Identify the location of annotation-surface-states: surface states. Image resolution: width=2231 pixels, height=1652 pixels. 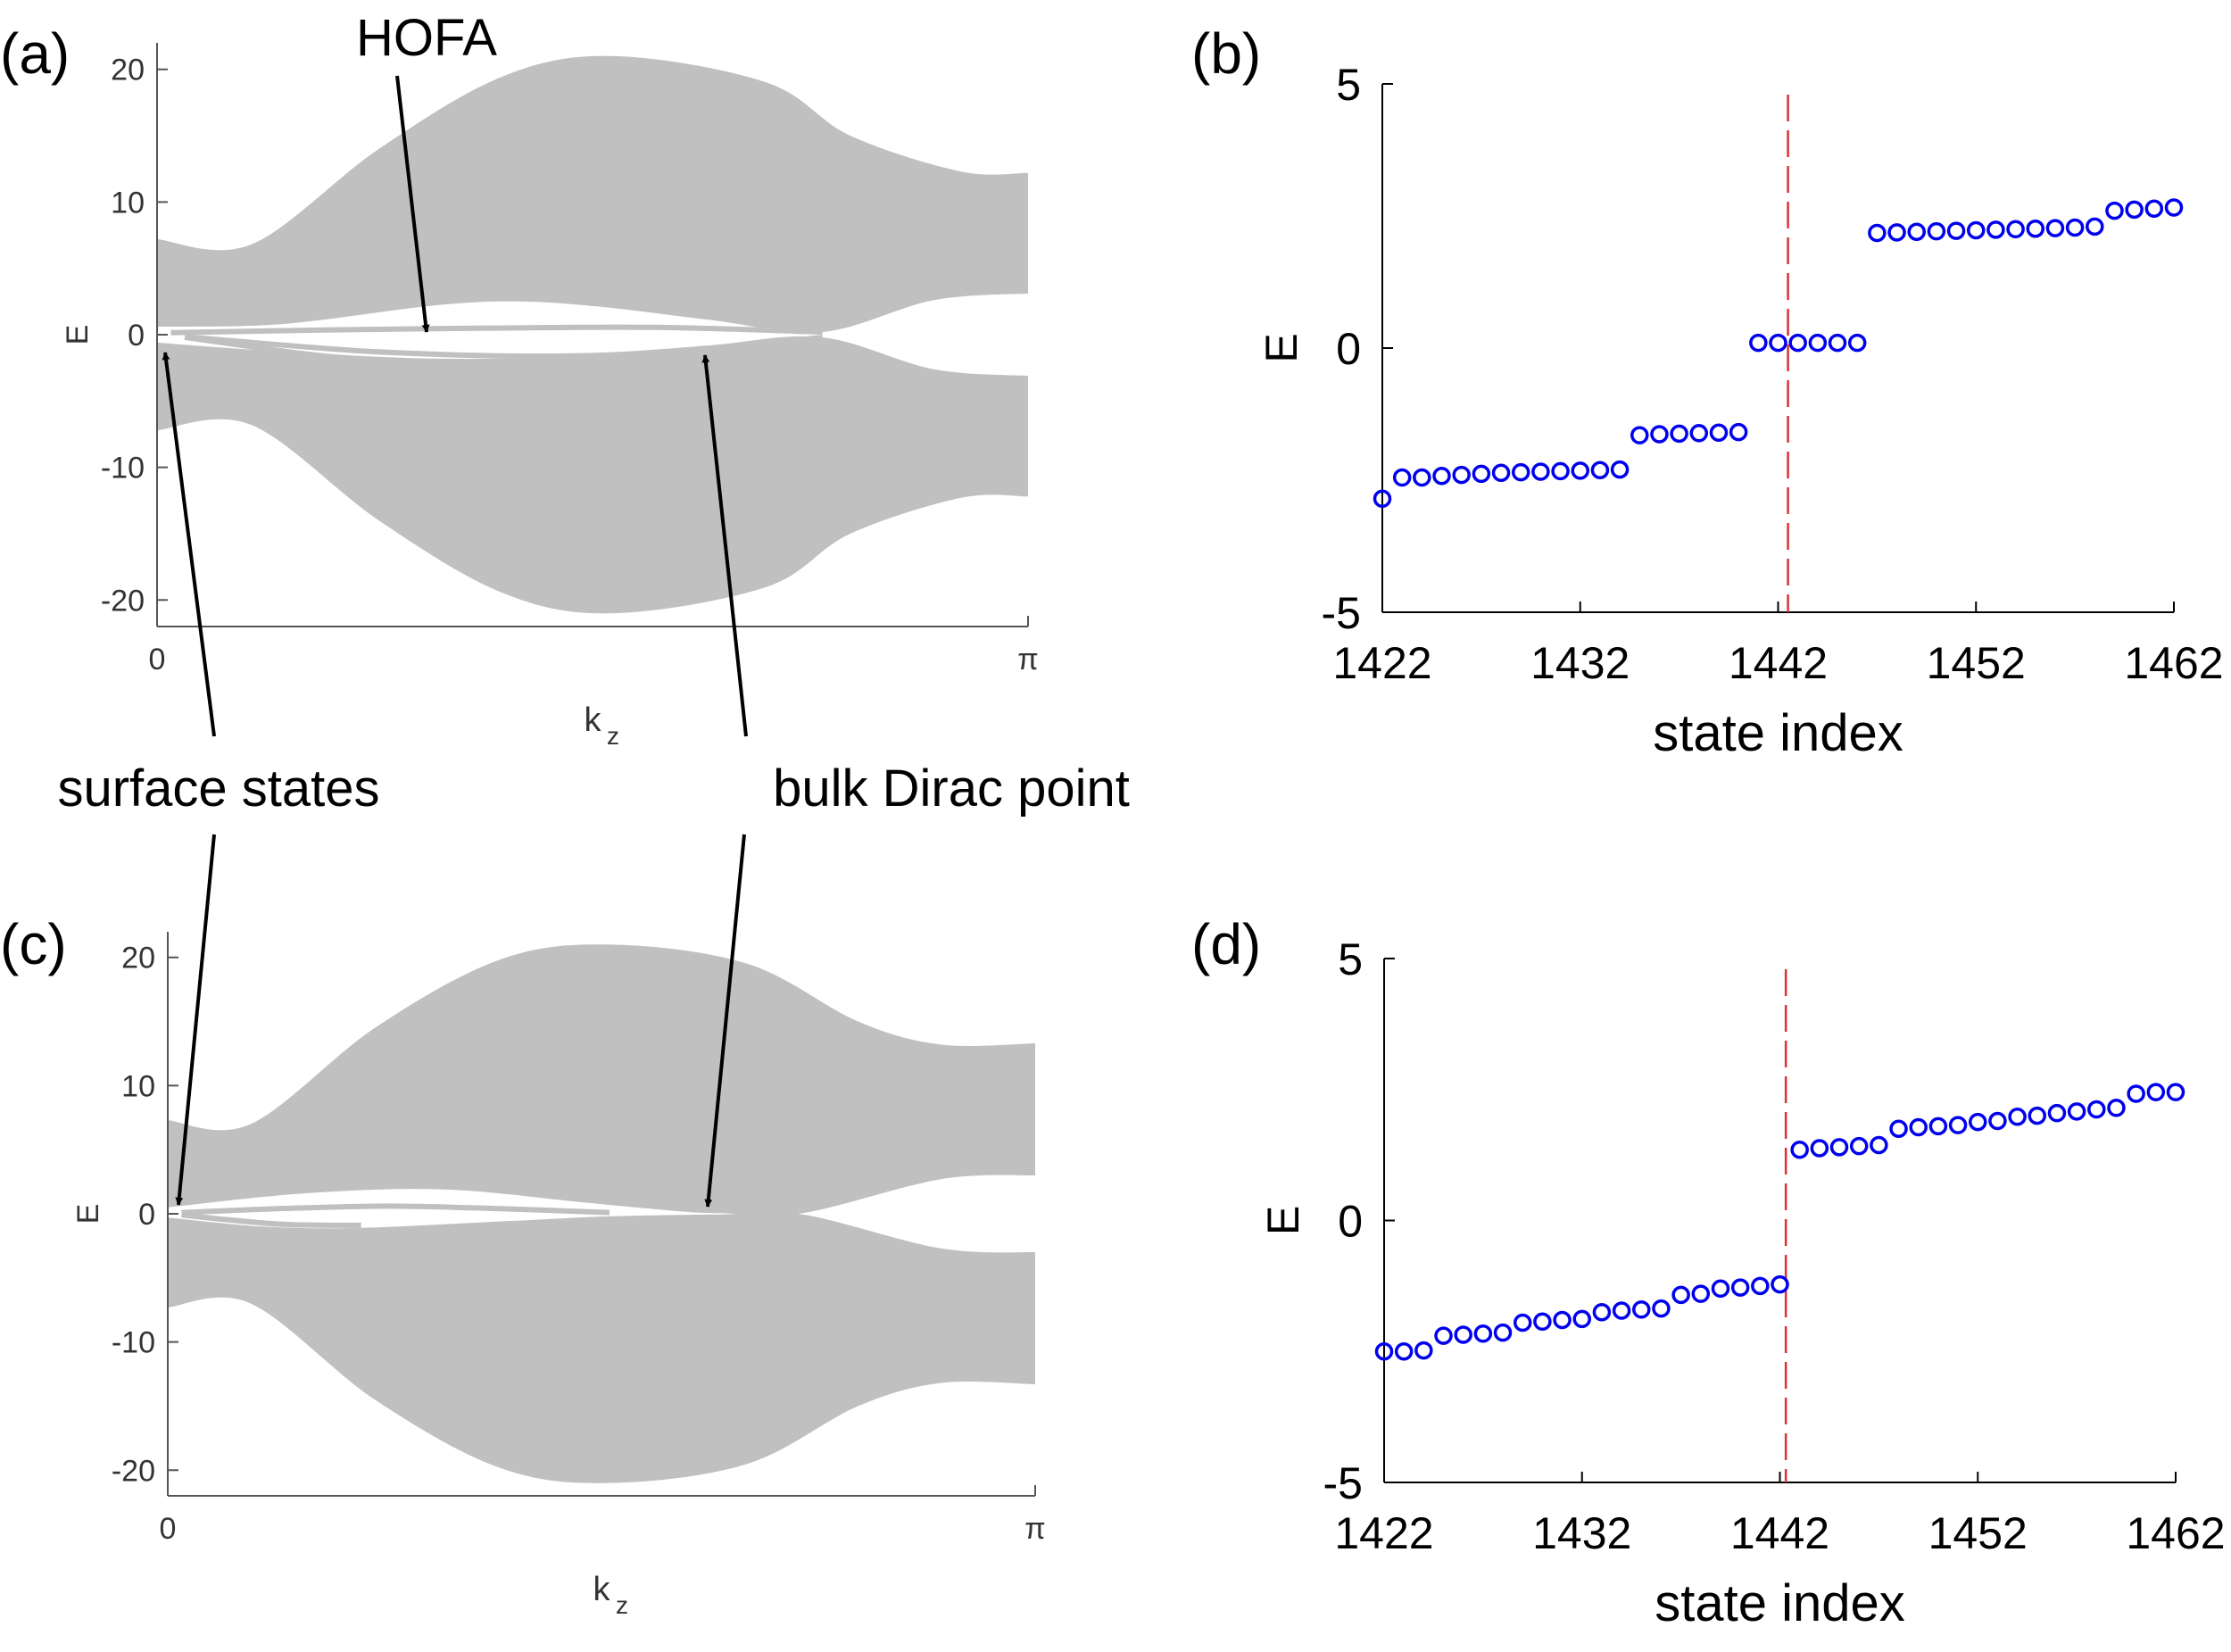
(218, 789).